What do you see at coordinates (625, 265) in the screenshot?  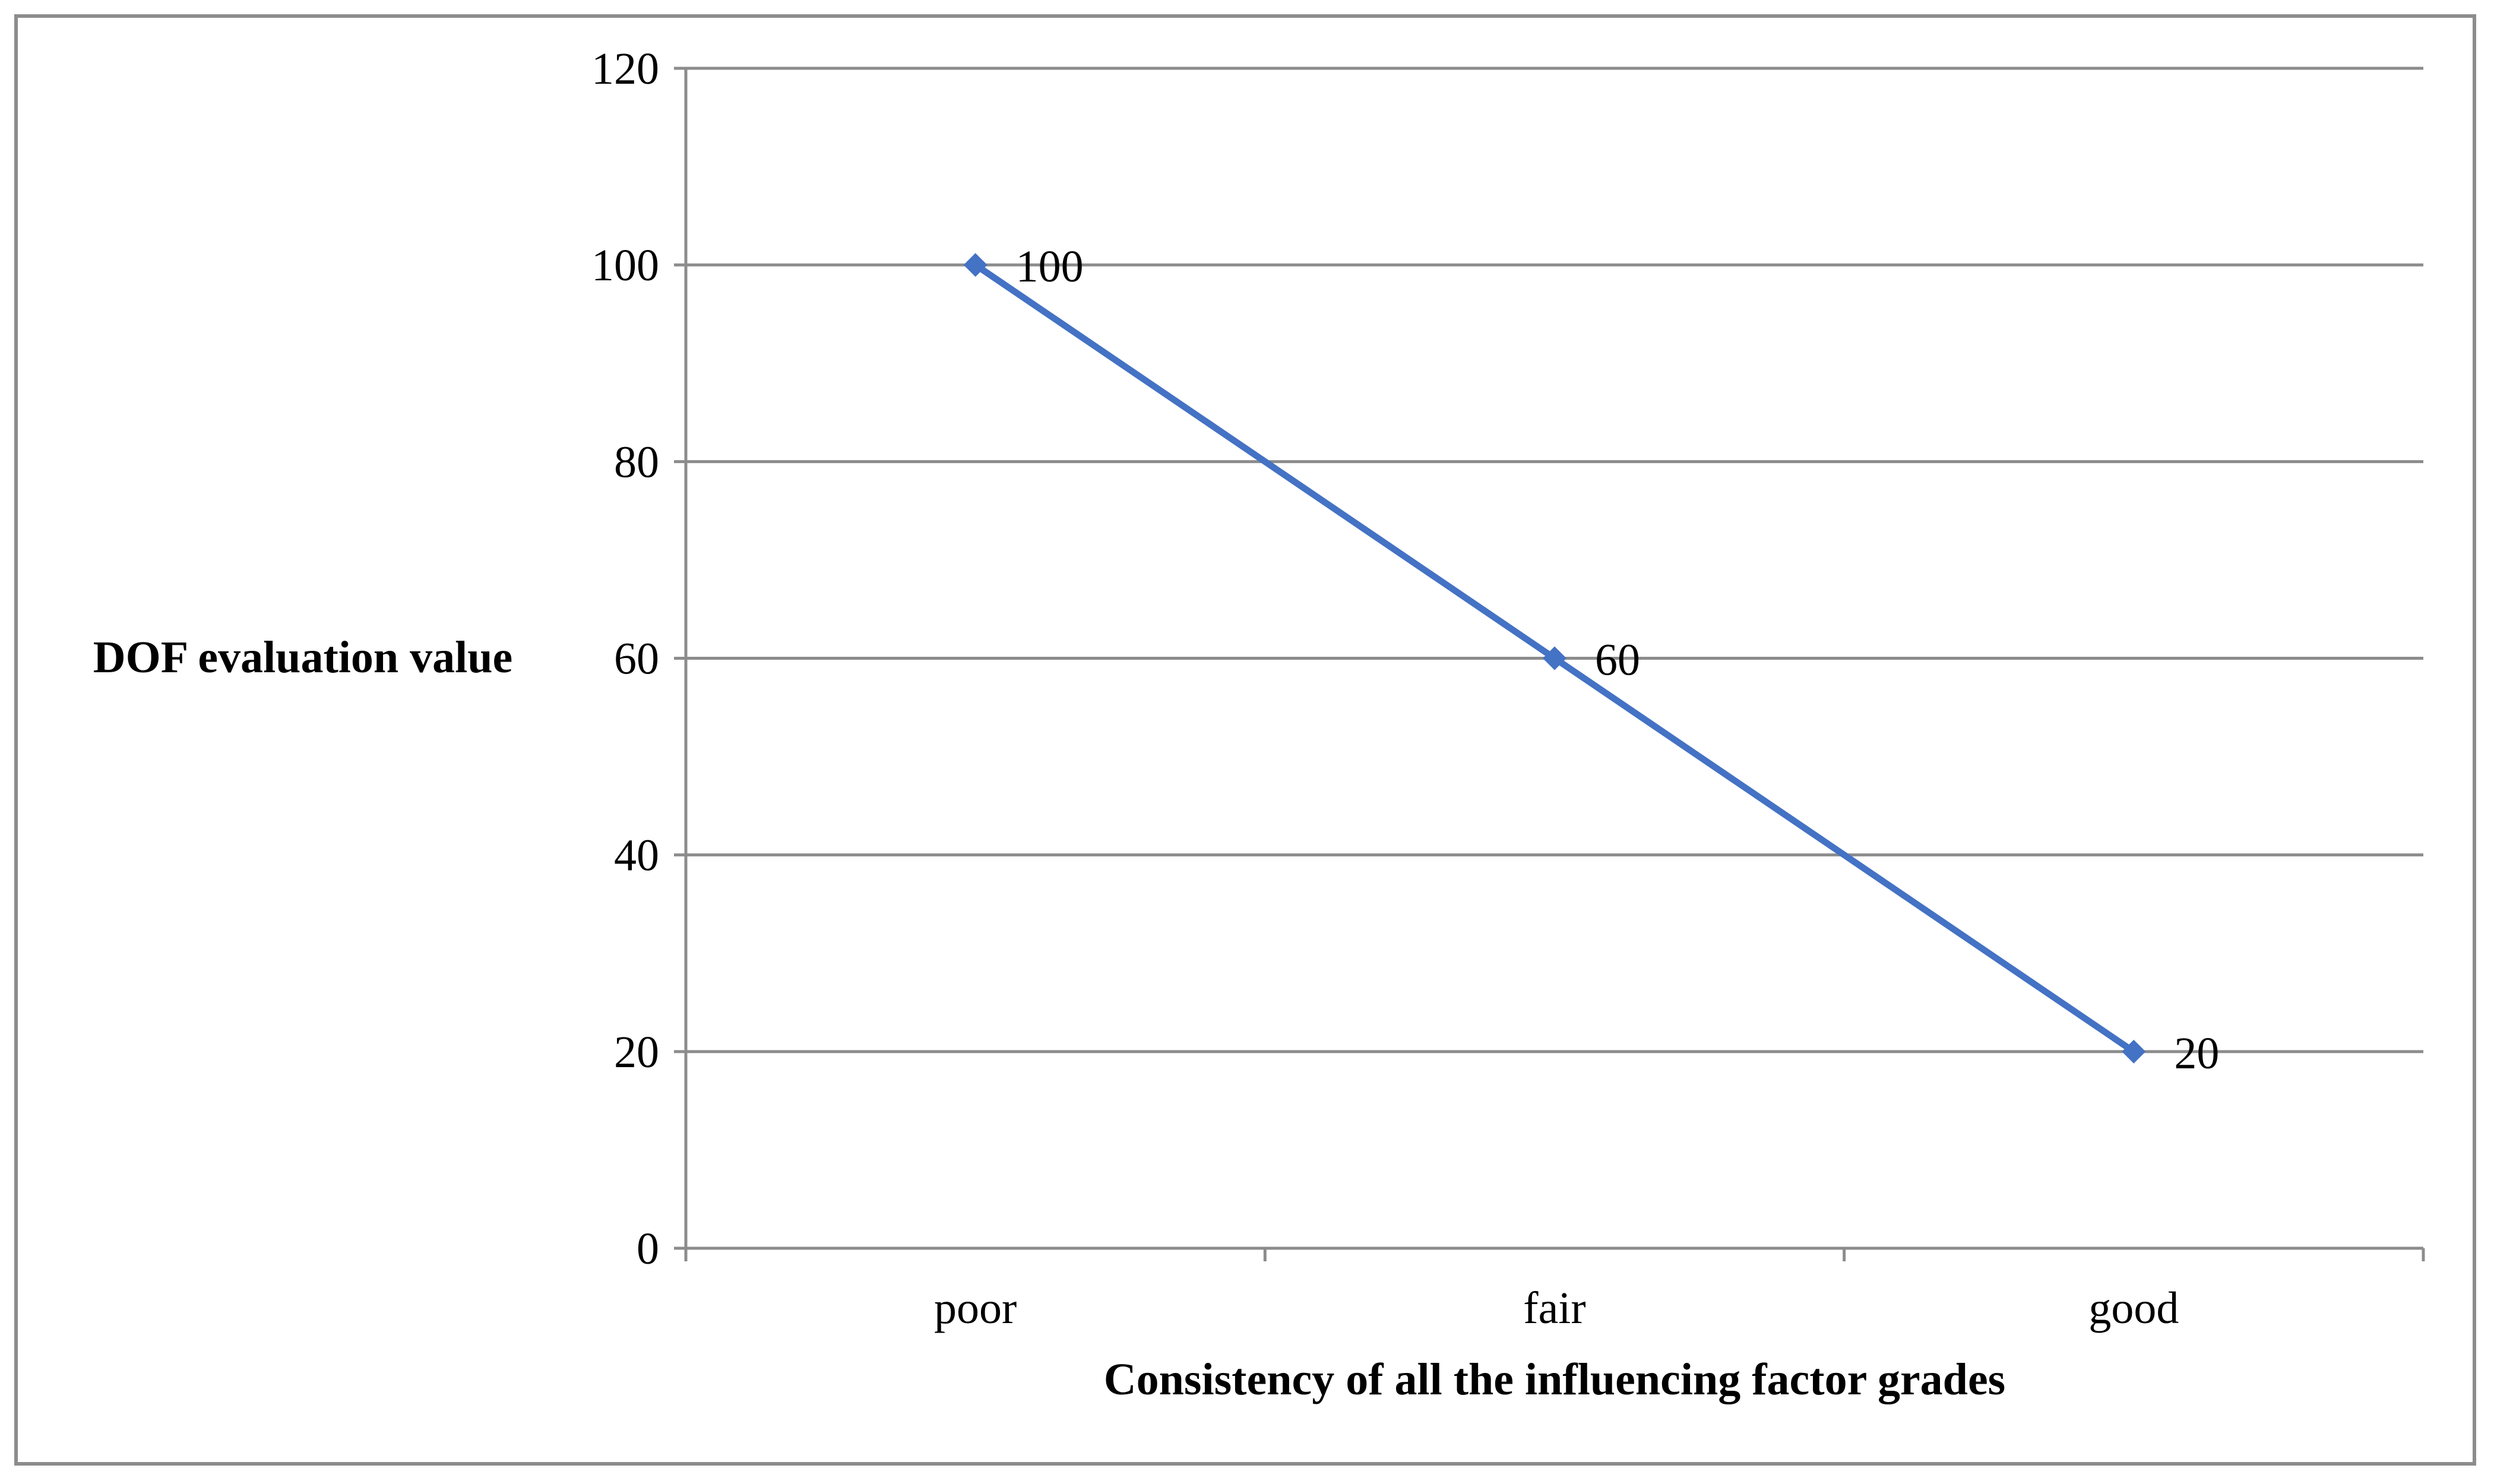 I see `y-tick-label: 100` at bounding box center [625, 265].